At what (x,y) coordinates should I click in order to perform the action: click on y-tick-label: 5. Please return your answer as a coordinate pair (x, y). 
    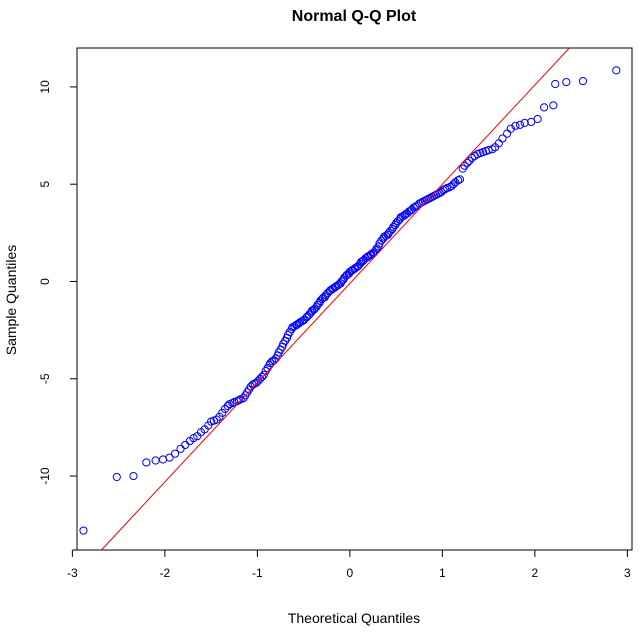
    Looking at the image, I should click on (45, 184).